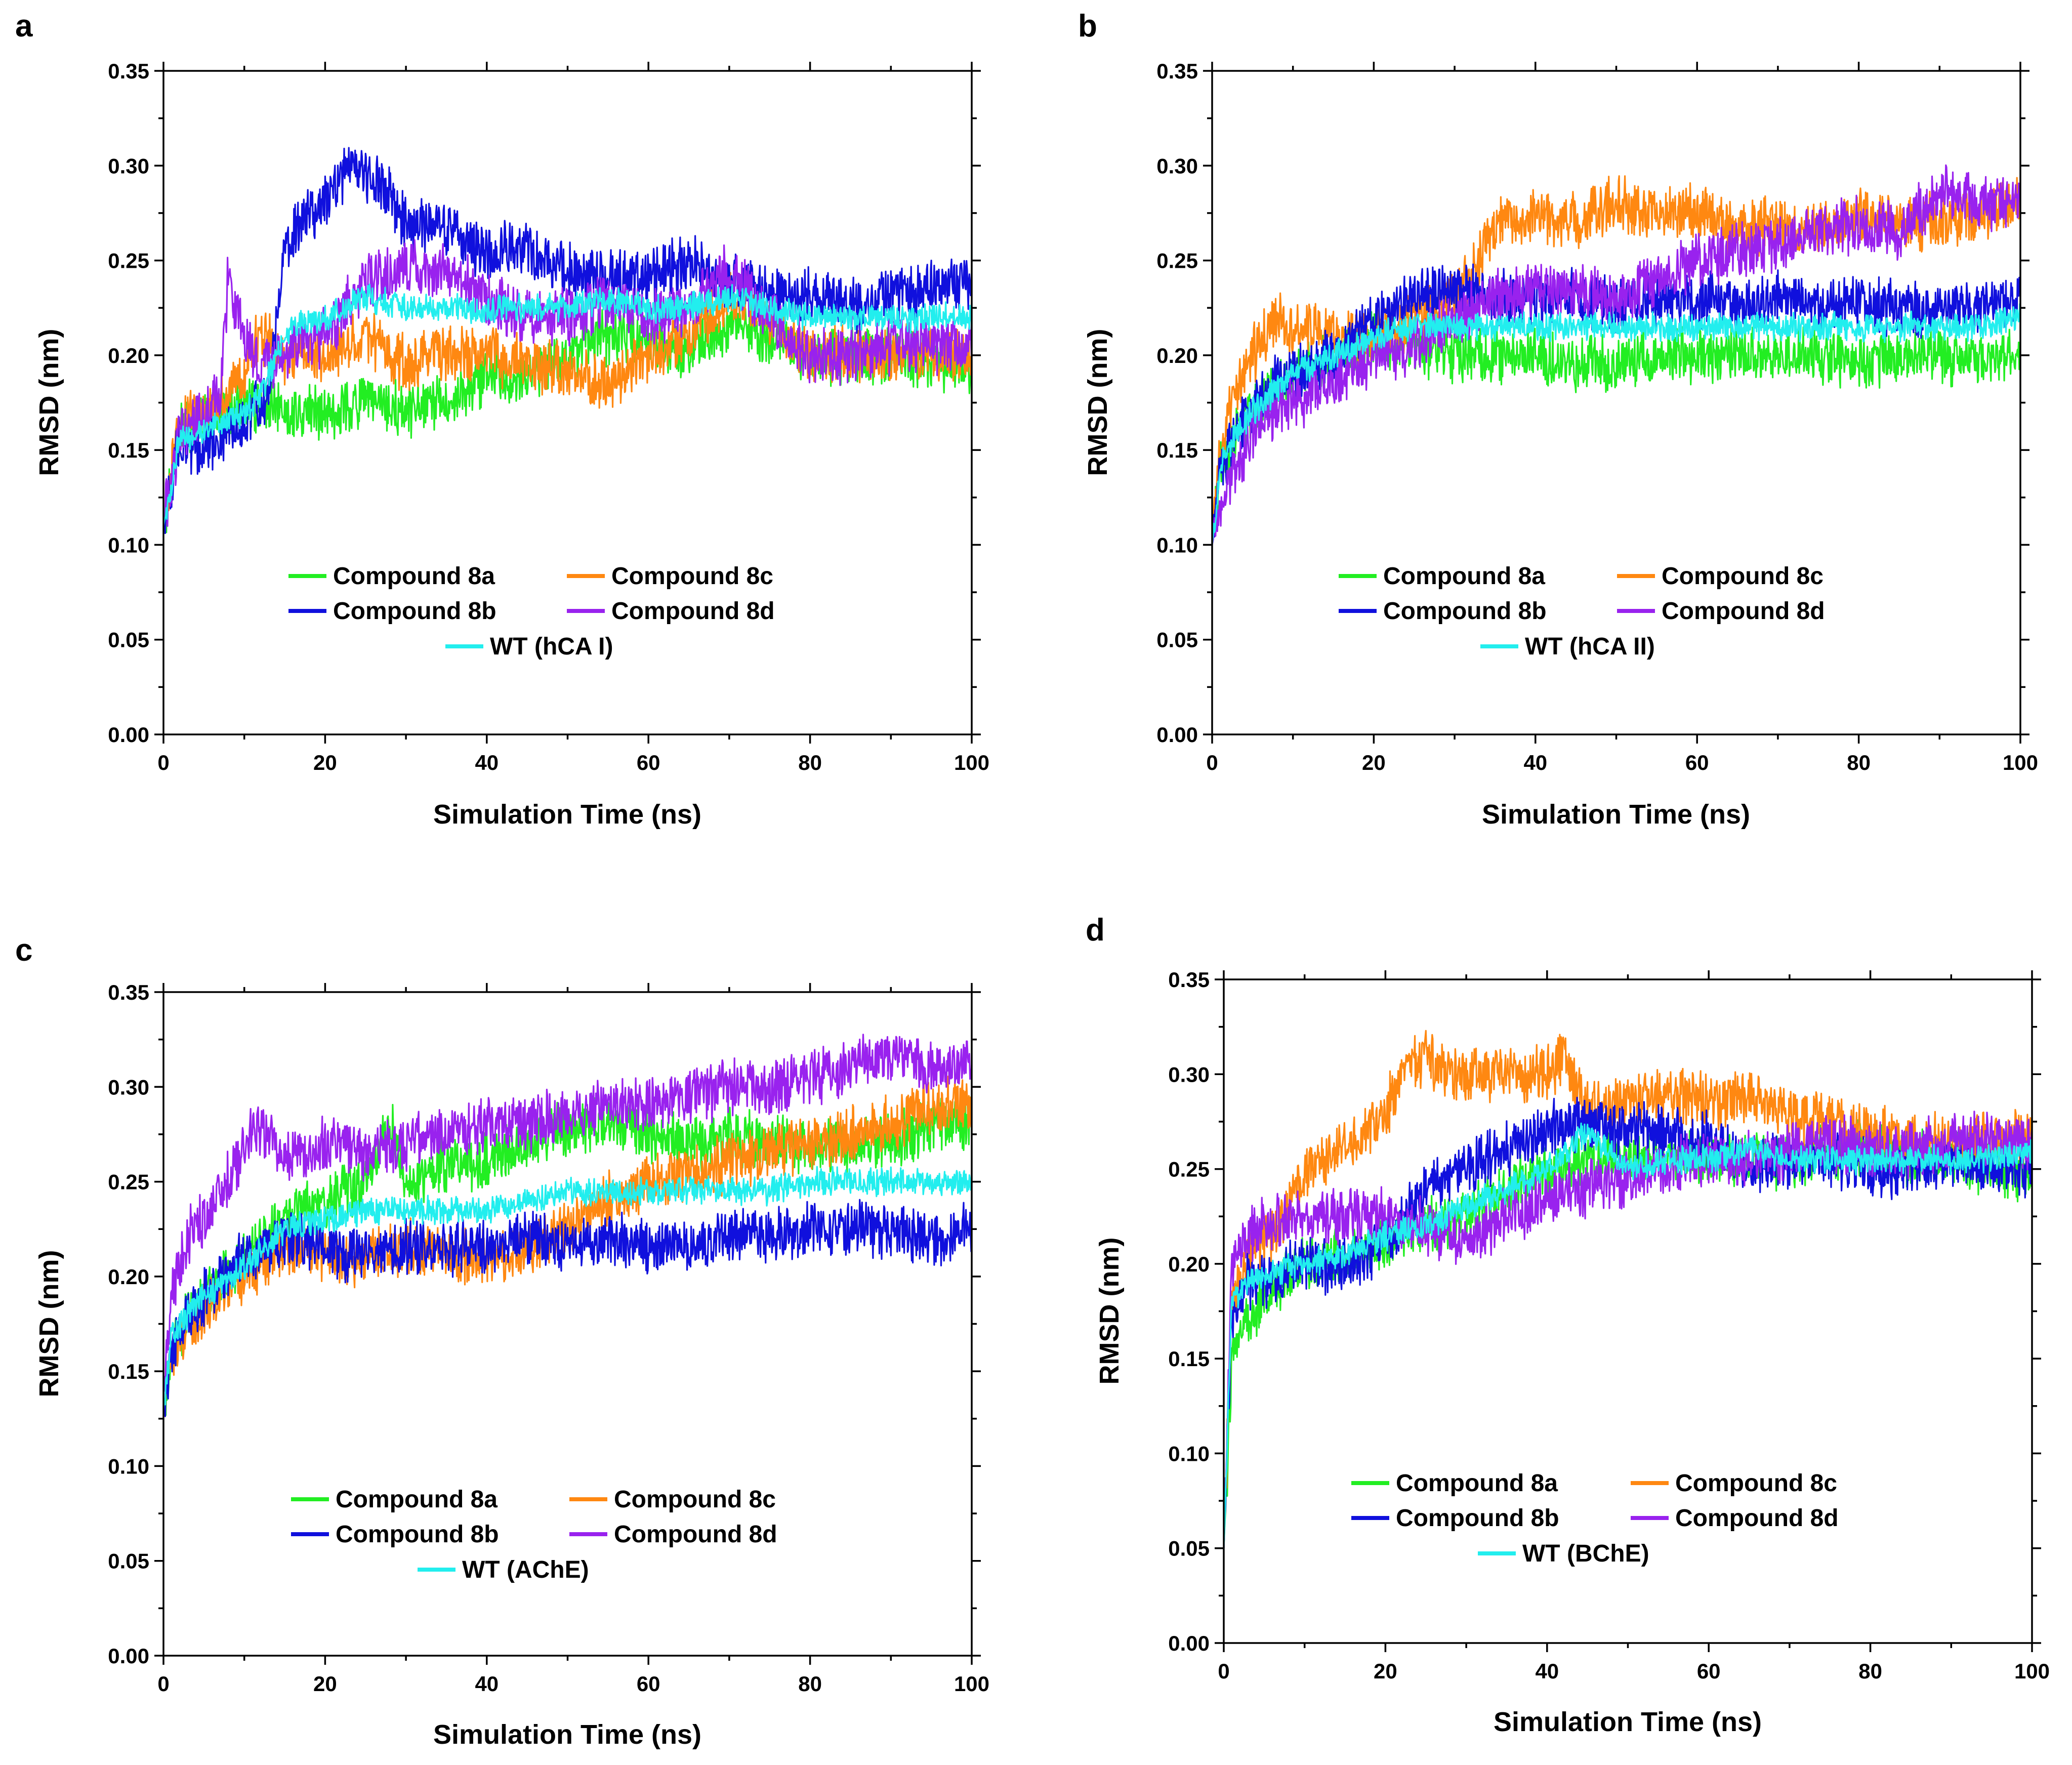  What do you see at coordinates (1585, 1553) in the screenshot?
I see `legend-label-wt: WT (BChE)` at bounding box center [1585, 1553].